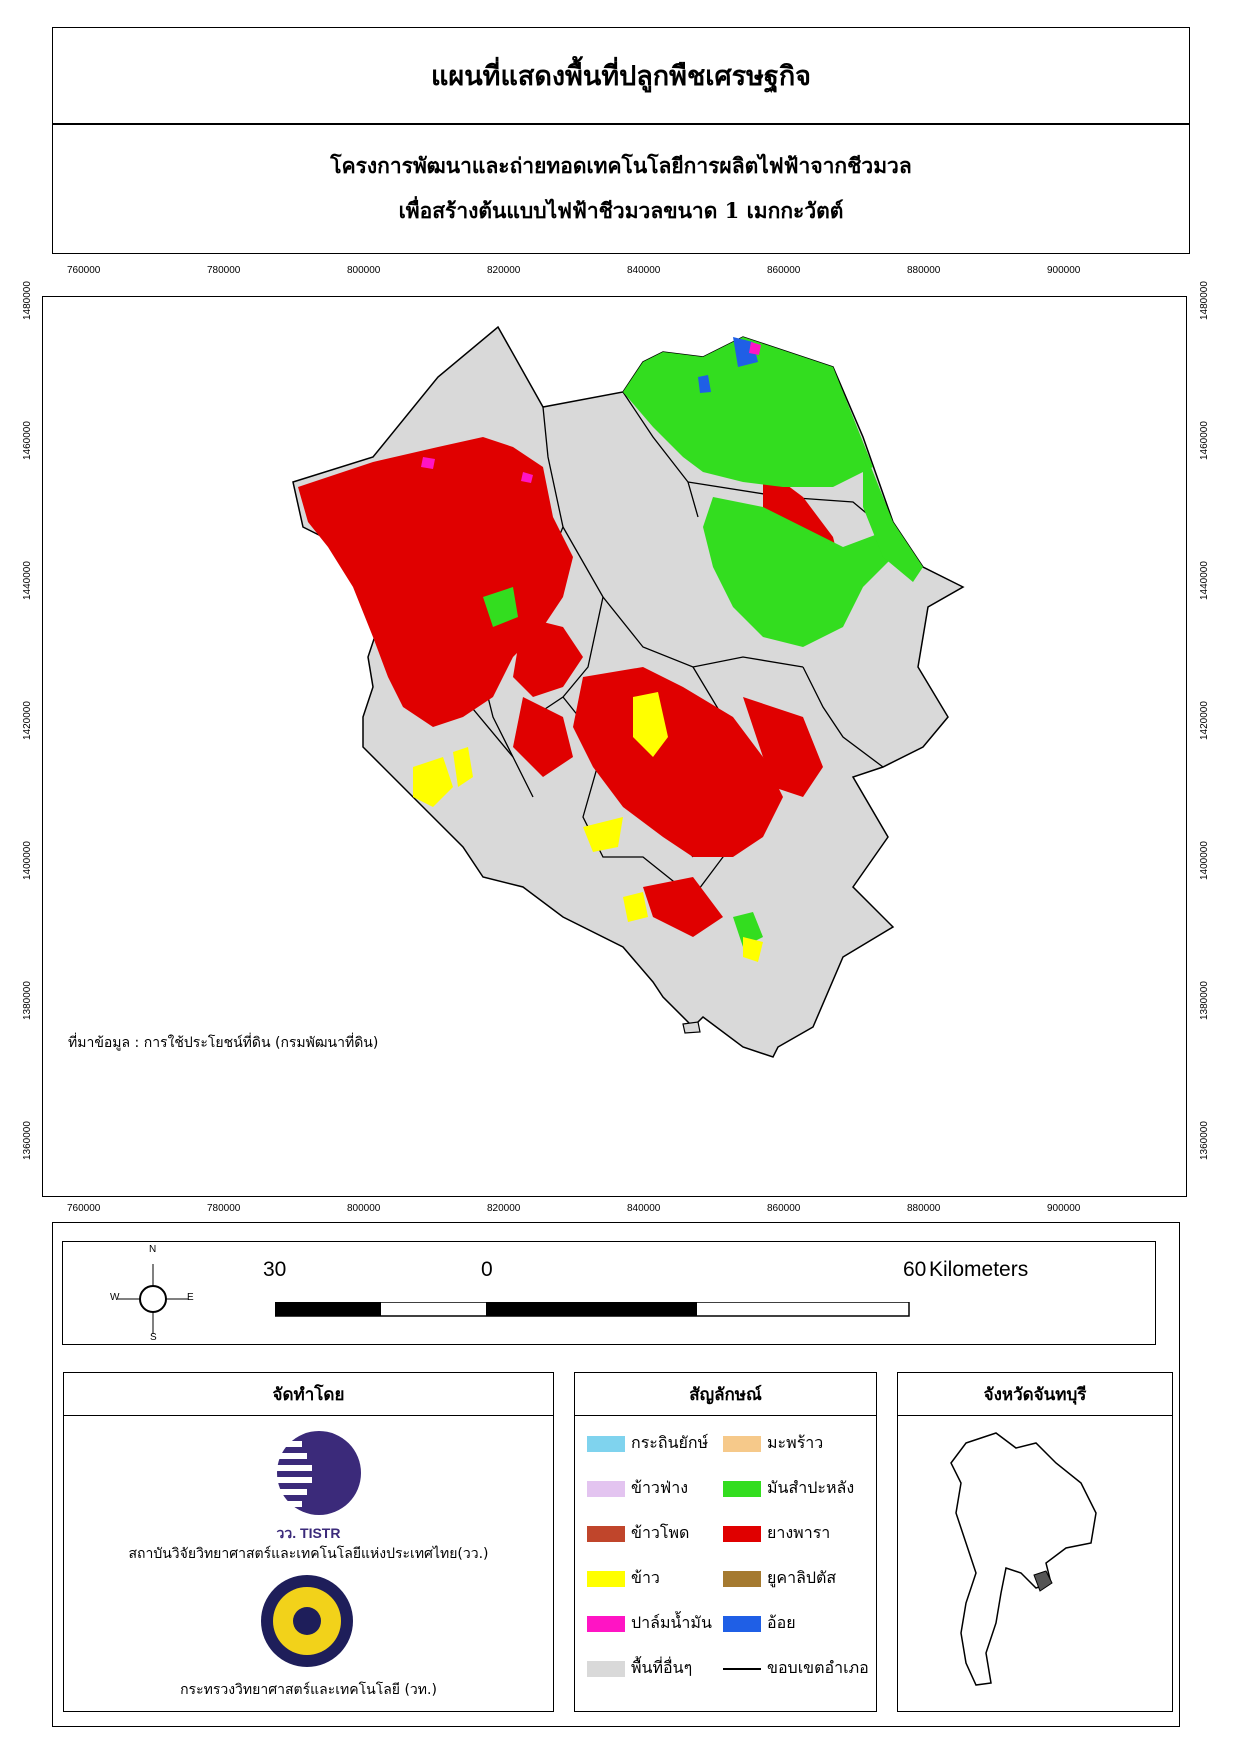 The image size is (1241, 1753). I want to click on x-tick-top: 760000, so click(84, 270).